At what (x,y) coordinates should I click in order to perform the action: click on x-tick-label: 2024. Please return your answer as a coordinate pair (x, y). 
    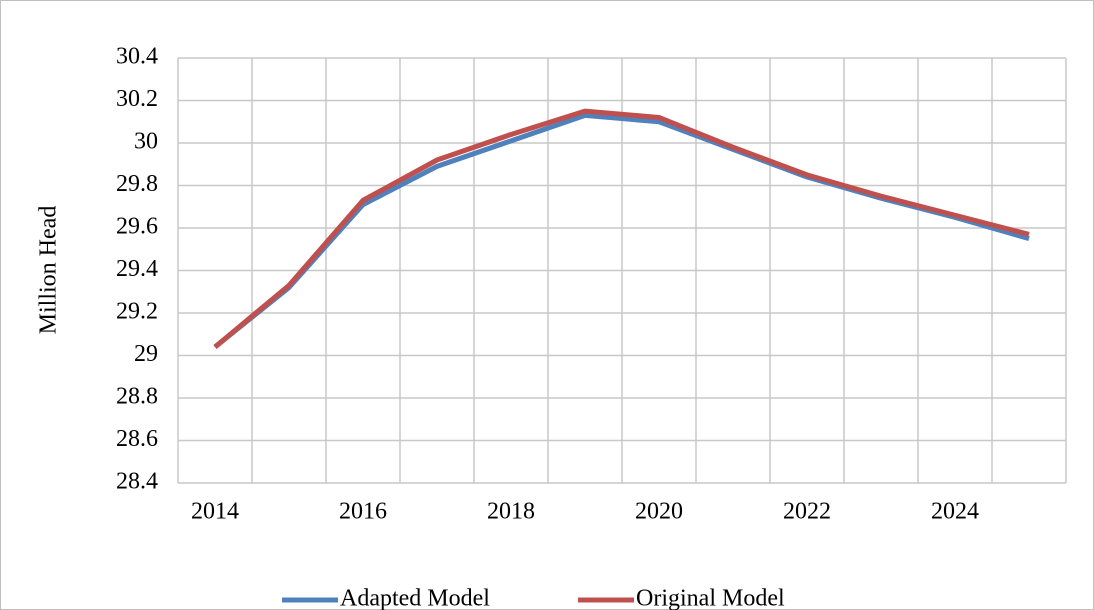
    Looking at the image, I should click on (955, 512).